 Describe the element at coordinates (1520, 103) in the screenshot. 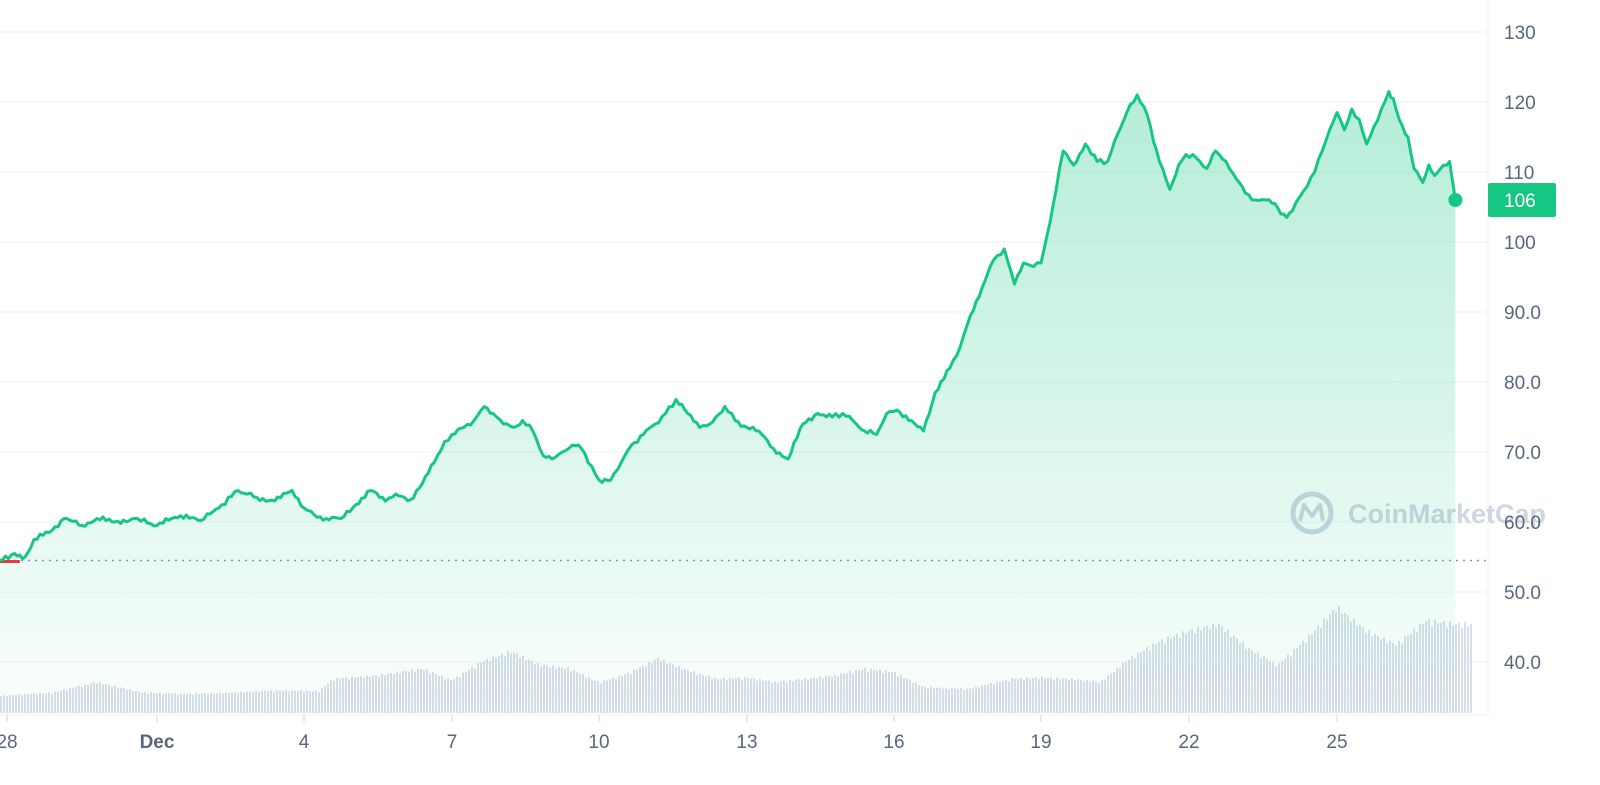

I see `y-tick-label: 120` at that location.